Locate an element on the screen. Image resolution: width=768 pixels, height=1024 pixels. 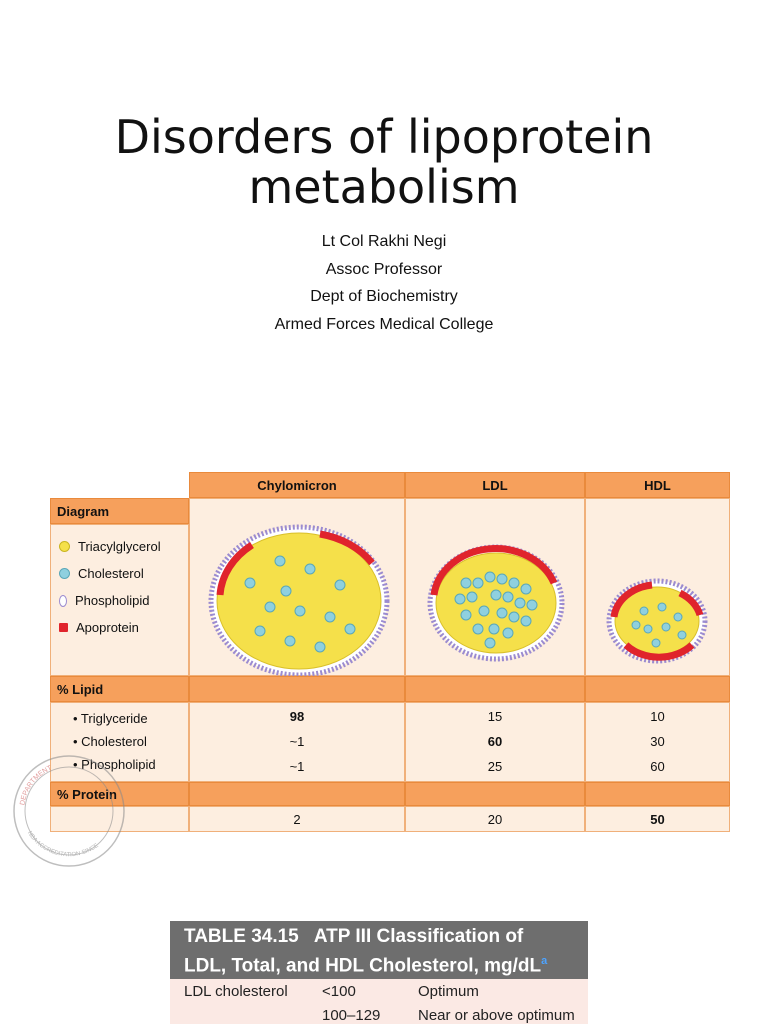
atp-footnote-marker: a is located at coordinates (544, 961).